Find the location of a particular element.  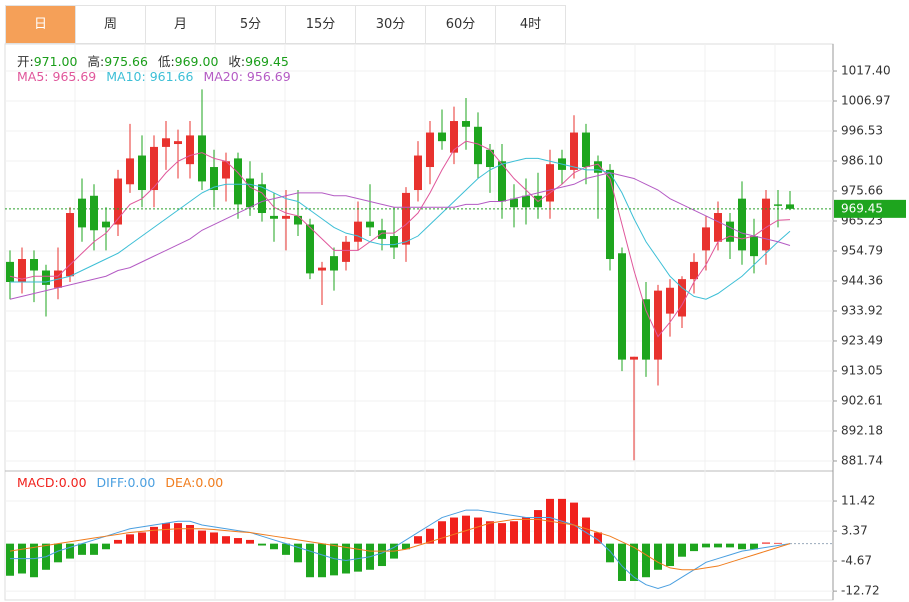

y-tick-label: 913.05 is located at coordinates (862, 370).